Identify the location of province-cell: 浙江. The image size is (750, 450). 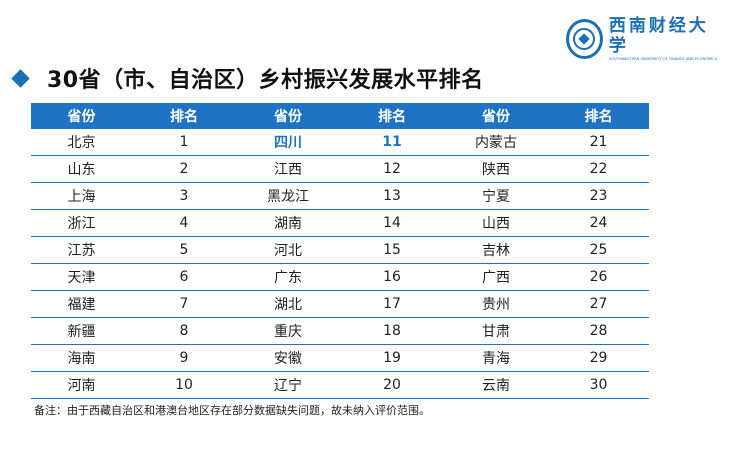
(81, 223).